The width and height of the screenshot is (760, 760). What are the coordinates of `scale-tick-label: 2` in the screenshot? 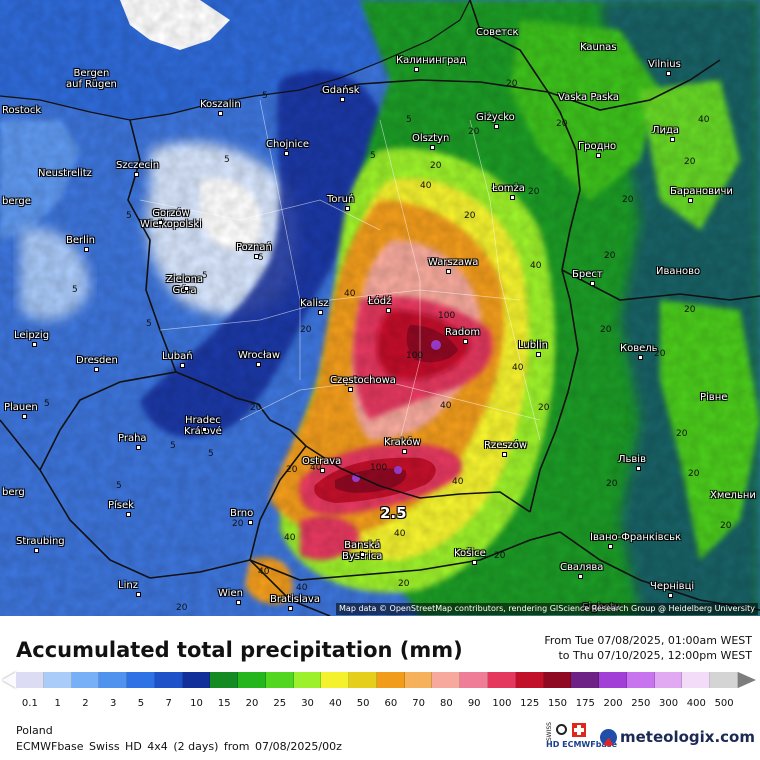 It's located at (85, 703).